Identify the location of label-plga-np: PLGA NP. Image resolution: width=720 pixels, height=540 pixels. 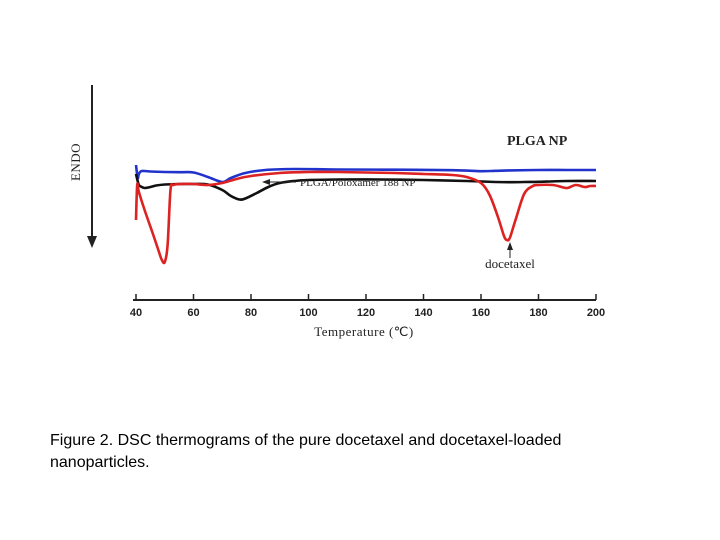
(537, 141).